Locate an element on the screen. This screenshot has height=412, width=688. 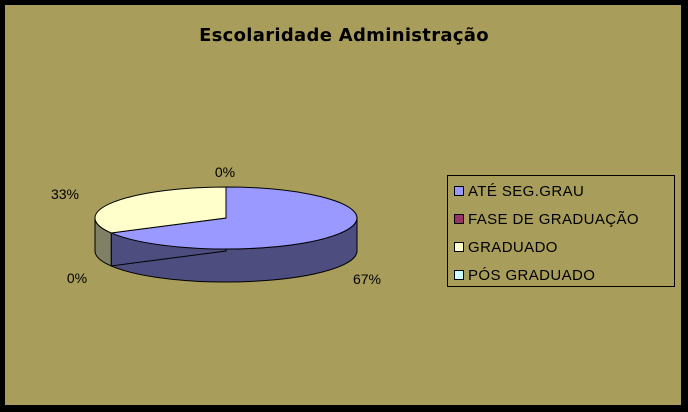
legend-item-pos-graduado: PÓS GRADUADO is located at coordinates (524, 275).